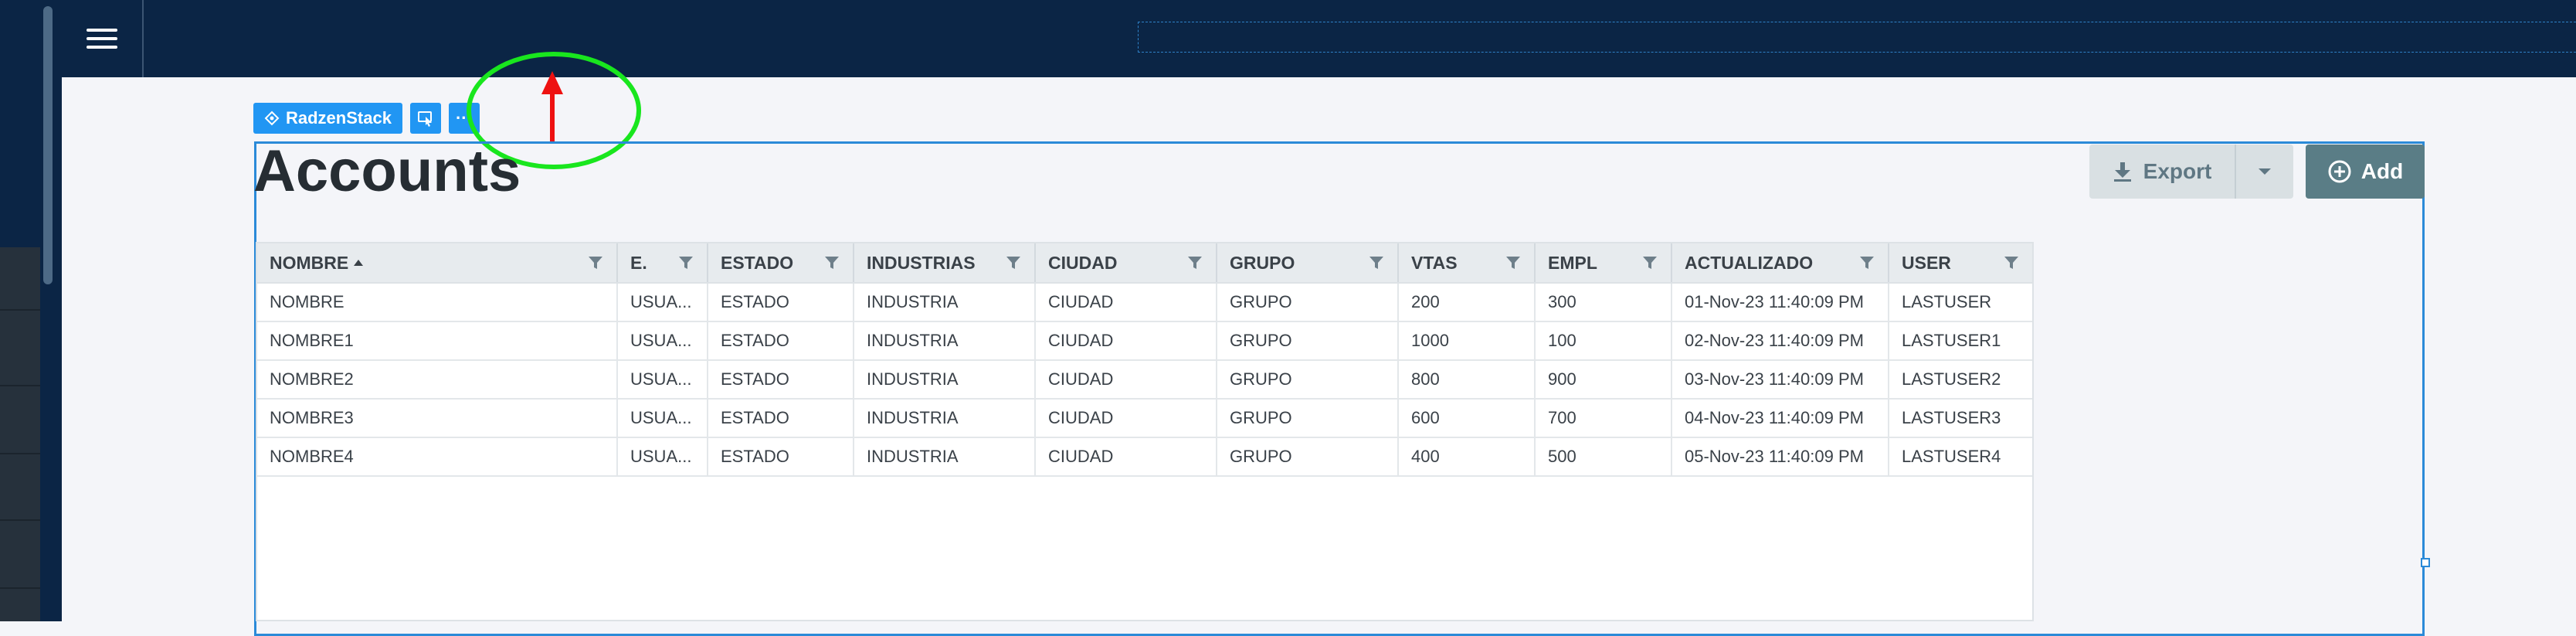 This screenshot has height=636, width=2576. I want to click on resize-handle, so click(2425, 562).